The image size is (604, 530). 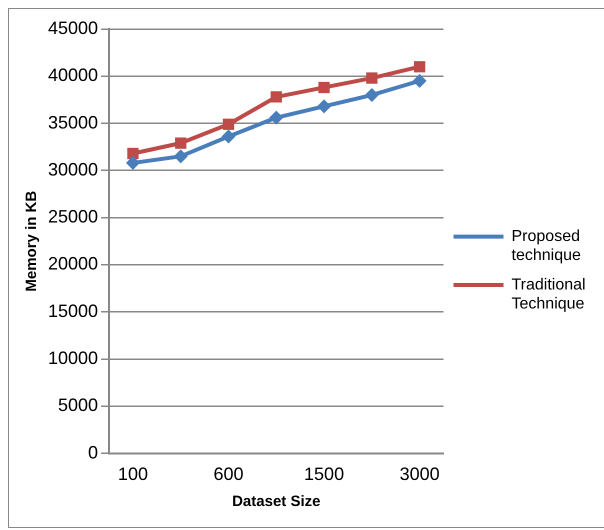 What do you see at coordinates (228, 474) in the screenshot?
I see `x-tick-label: 600` at bounding box center [228, 474].